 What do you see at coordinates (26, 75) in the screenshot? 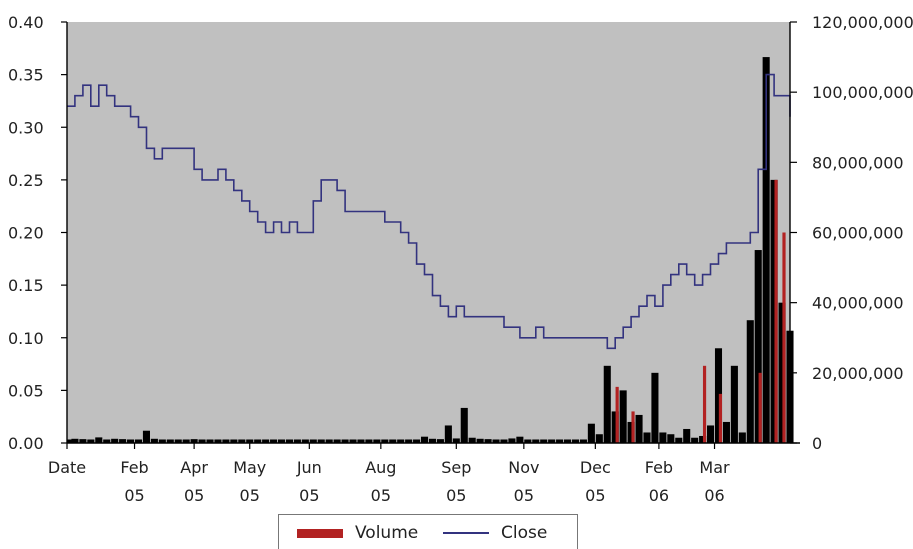
I see `left-tick-label: 0.35` at bounding box center [26, 75].